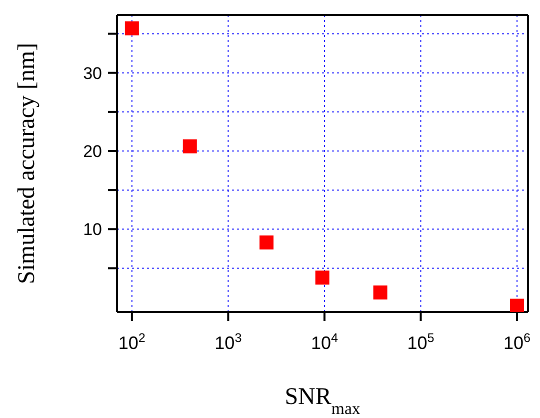 This screenshot has width=540, height=418. Describe the element at coordinates (92, 230) in the screenshot. I see `y-tick-label: 10` at that location.